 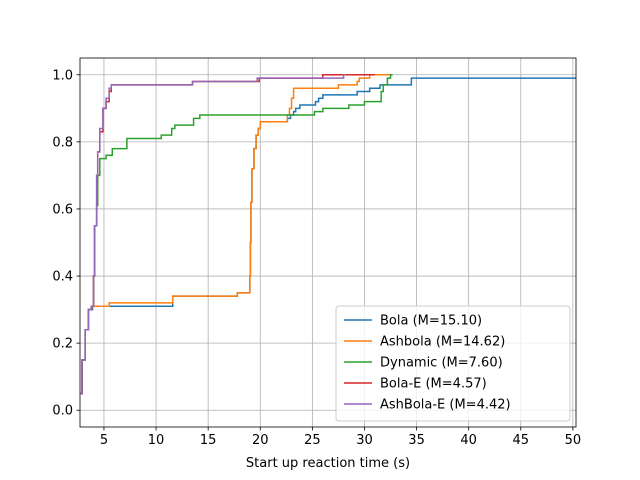 What do you see at coordinates (156, 440) in the screenshot?
I see `x-tick-label: 10` at bounding box center [156, 440].